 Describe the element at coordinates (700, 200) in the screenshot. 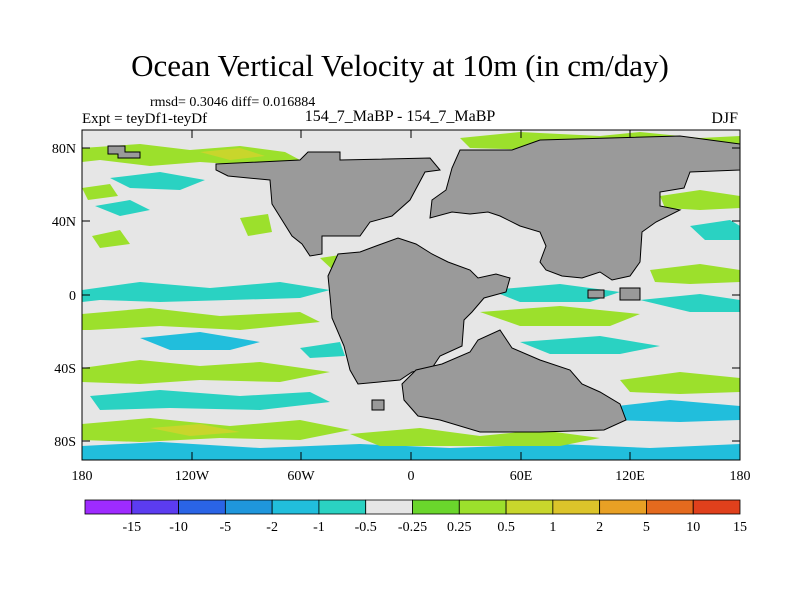

I see `green-east-north` at that location.